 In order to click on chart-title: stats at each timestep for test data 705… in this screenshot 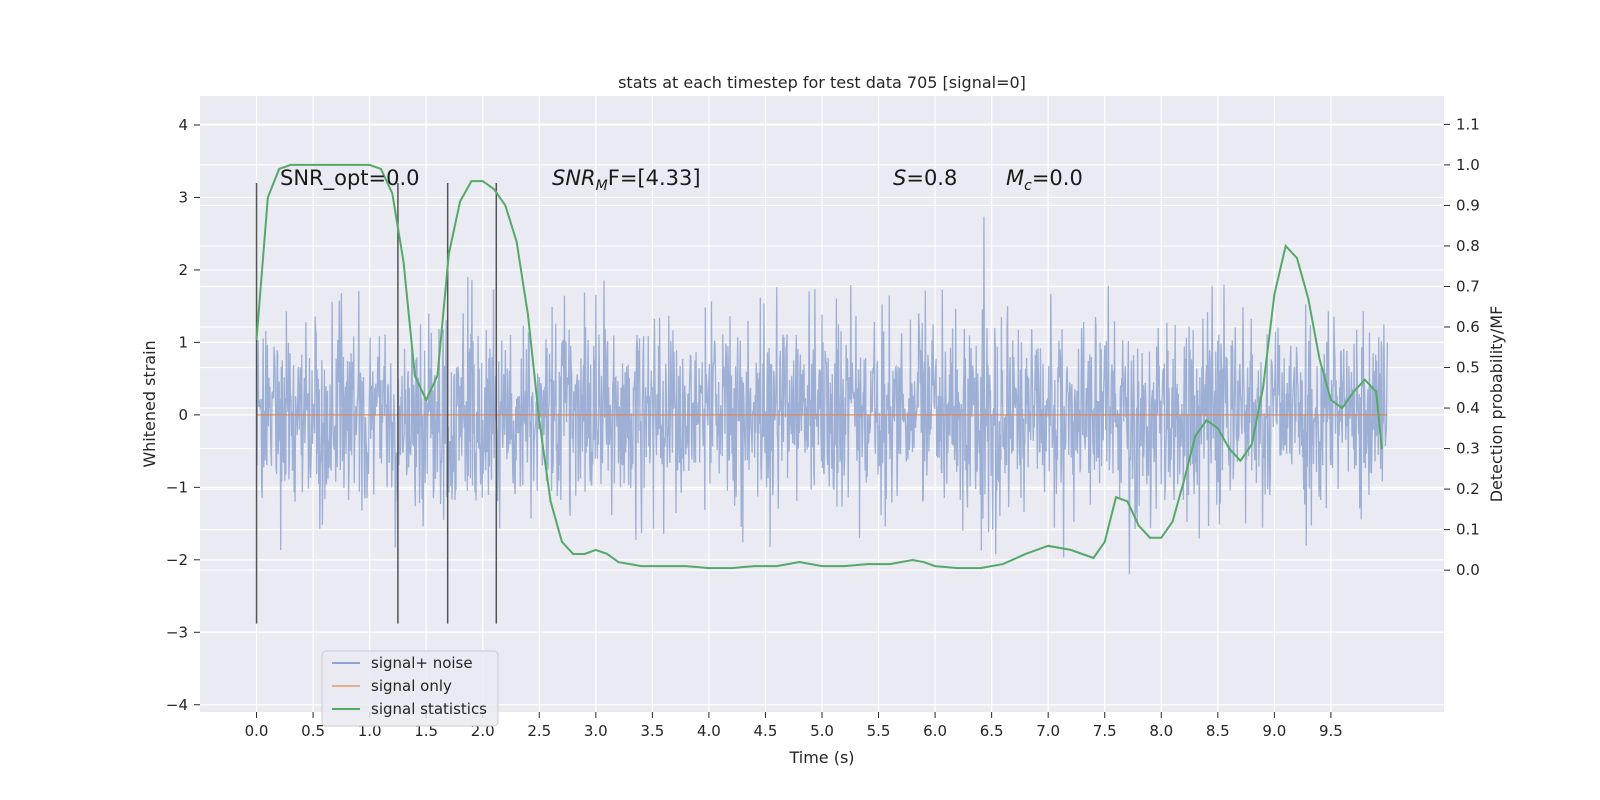, I will do `click(822, 82)`.